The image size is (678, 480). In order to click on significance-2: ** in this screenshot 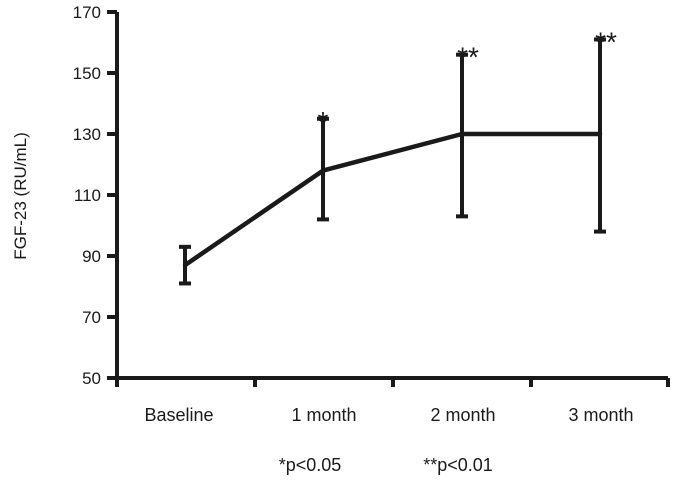, I will do `click(468, 57)`.